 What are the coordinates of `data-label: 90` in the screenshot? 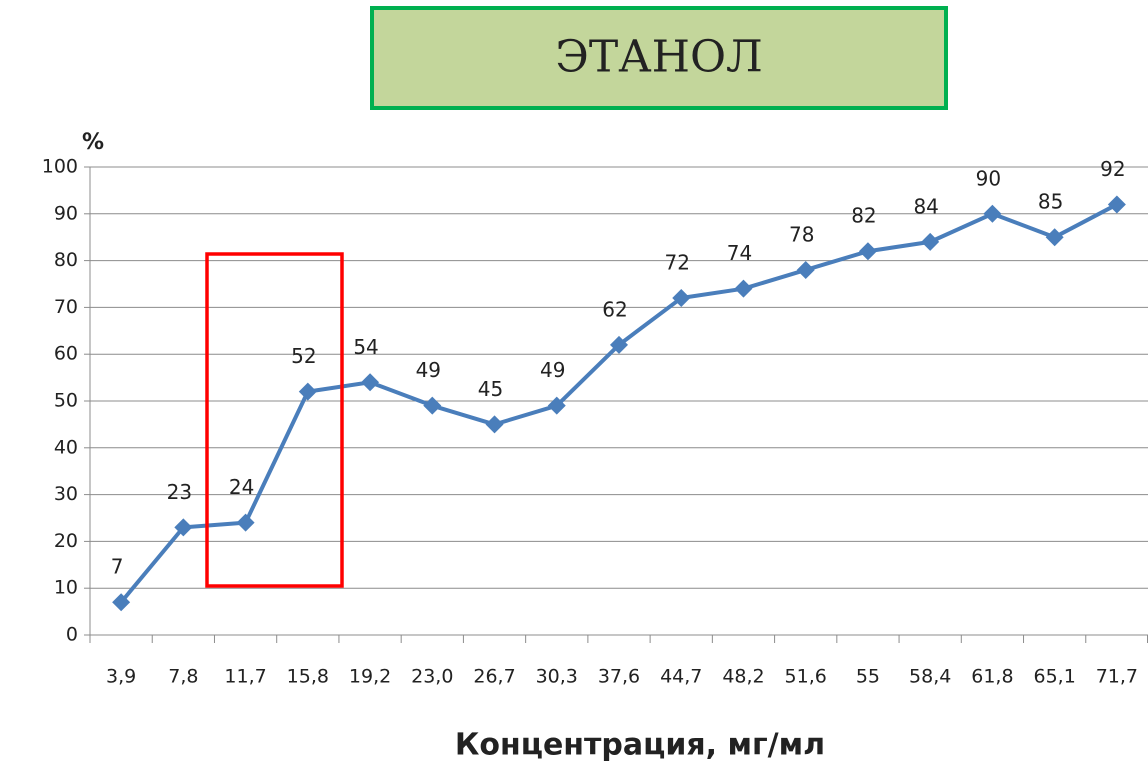 It's located at (988, 178).